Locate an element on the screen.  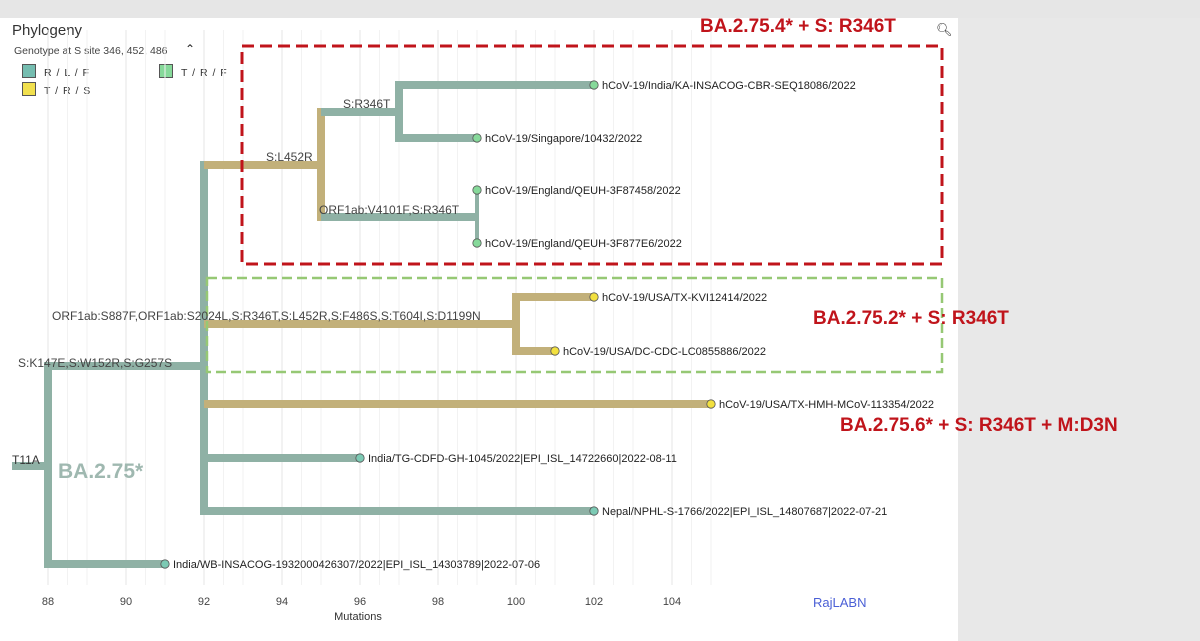
branch-label-s-r346t: S:R346T is located at coordinates (367, 104).